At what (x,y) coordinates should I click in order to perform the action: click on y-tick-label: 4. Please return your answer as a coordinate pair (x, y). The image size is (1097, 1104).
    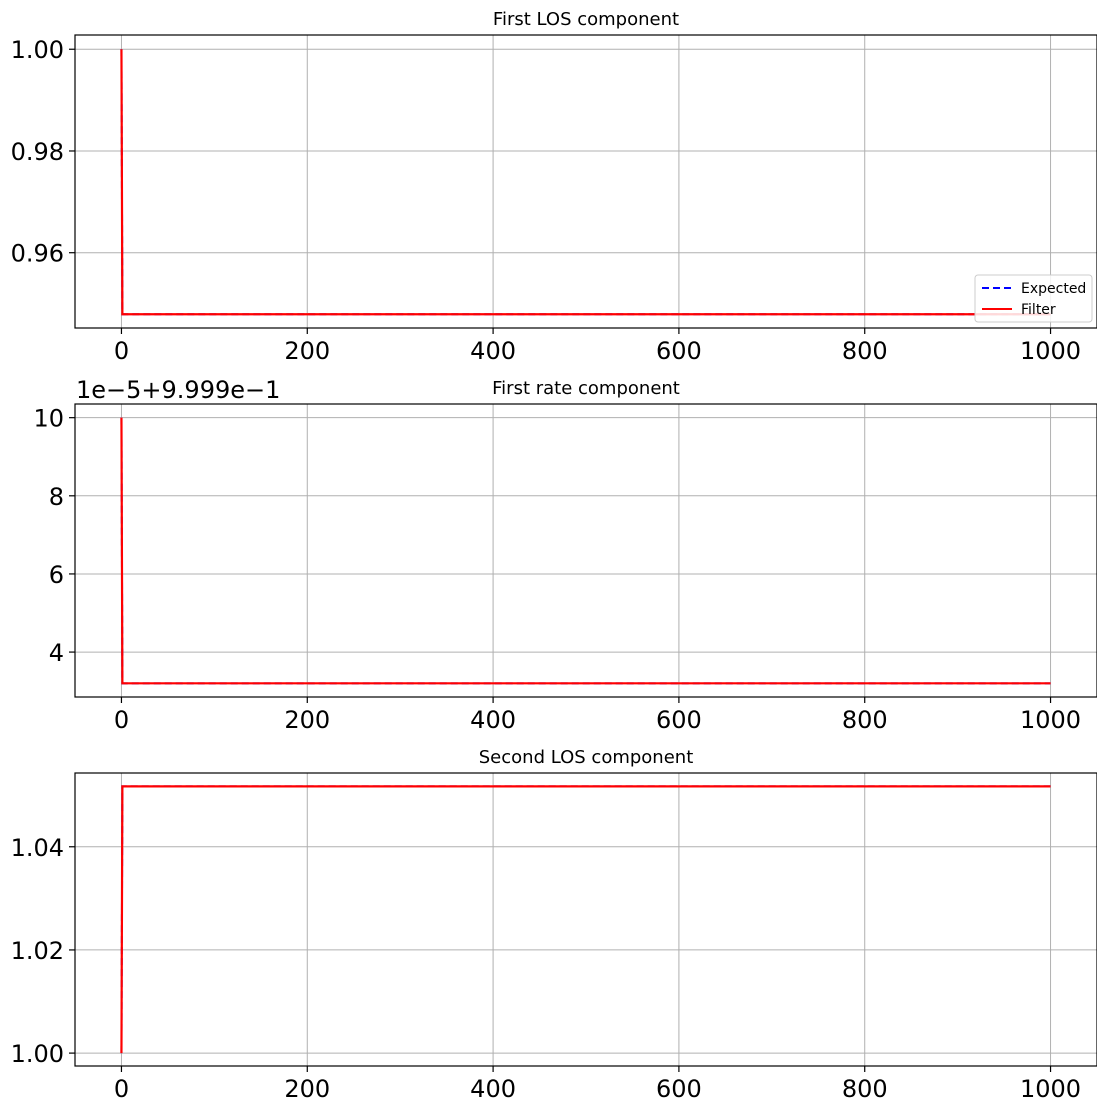
    Looking at the image, I should click on (56, 653).